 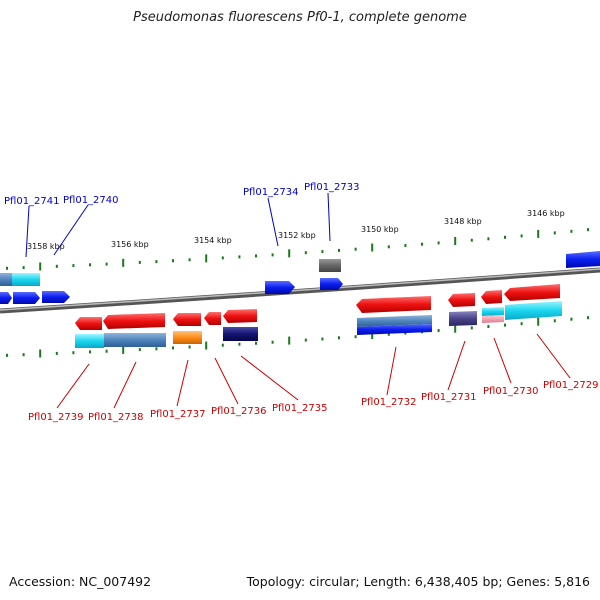 What do you see at coordinates (271, 192) in the screenshot?
I see `gene-label-forward: Pfl01_2734` at bounding box center [271, 192].